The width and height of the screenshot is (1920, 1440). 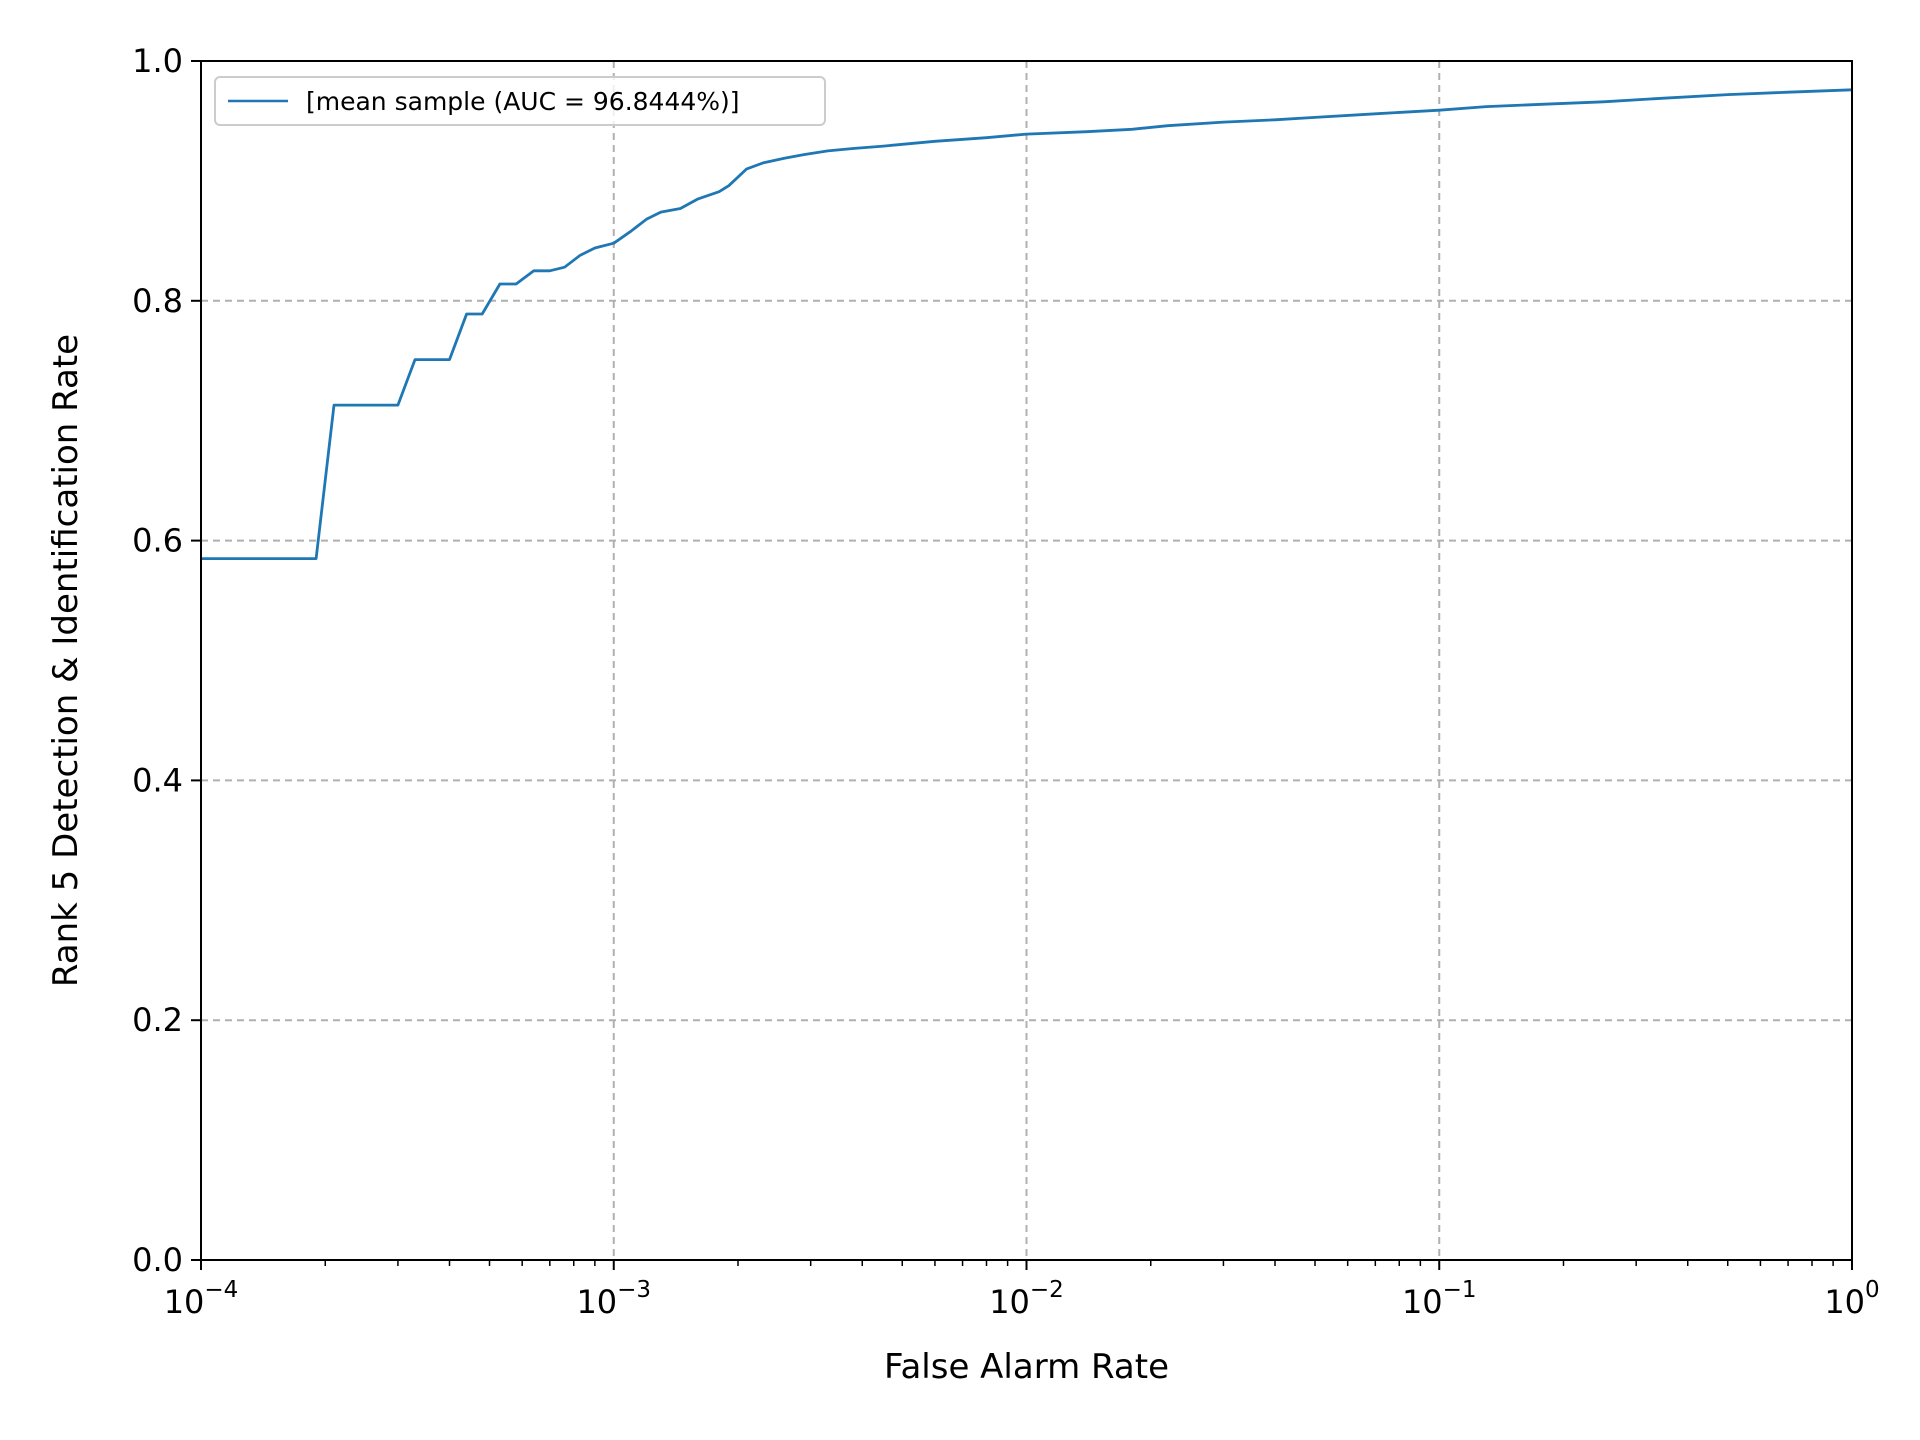 I want to click on x-tick-labels: 10⁻⁴ 10⁻³ 10⁻² 10⁻¹ 10⁰, so click(x=1022, y=1299).